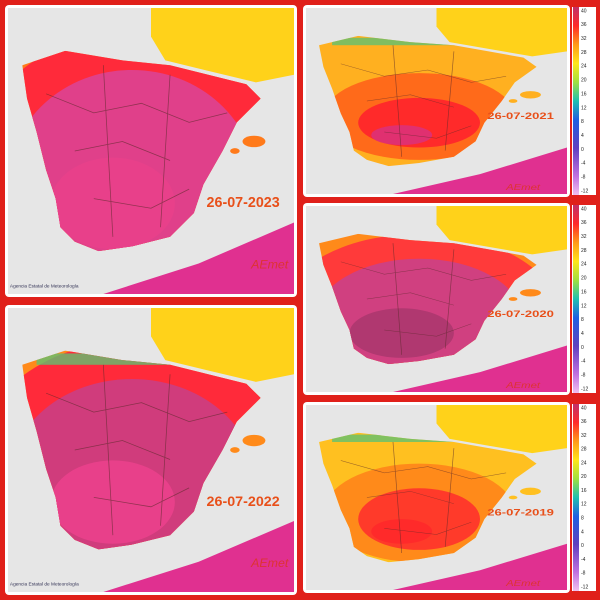 The image size is (600, 600). Describe the element at coordinates (243, 502) in the screenshot. I see `date-label: 26-07-2022` at that location.